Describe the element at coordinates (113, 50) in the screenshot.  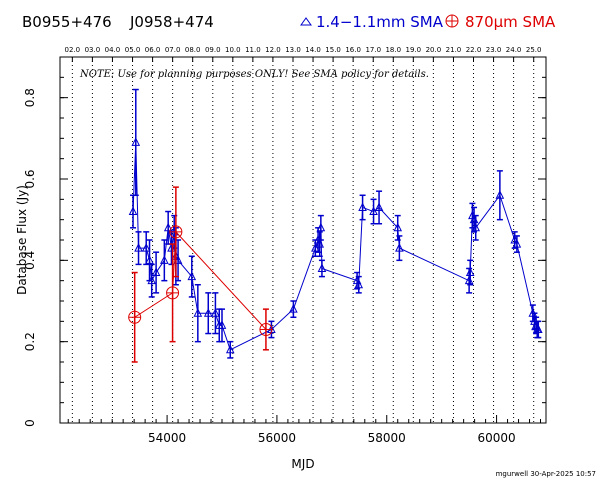
I see `top-tick-label: 04.0` at that location.